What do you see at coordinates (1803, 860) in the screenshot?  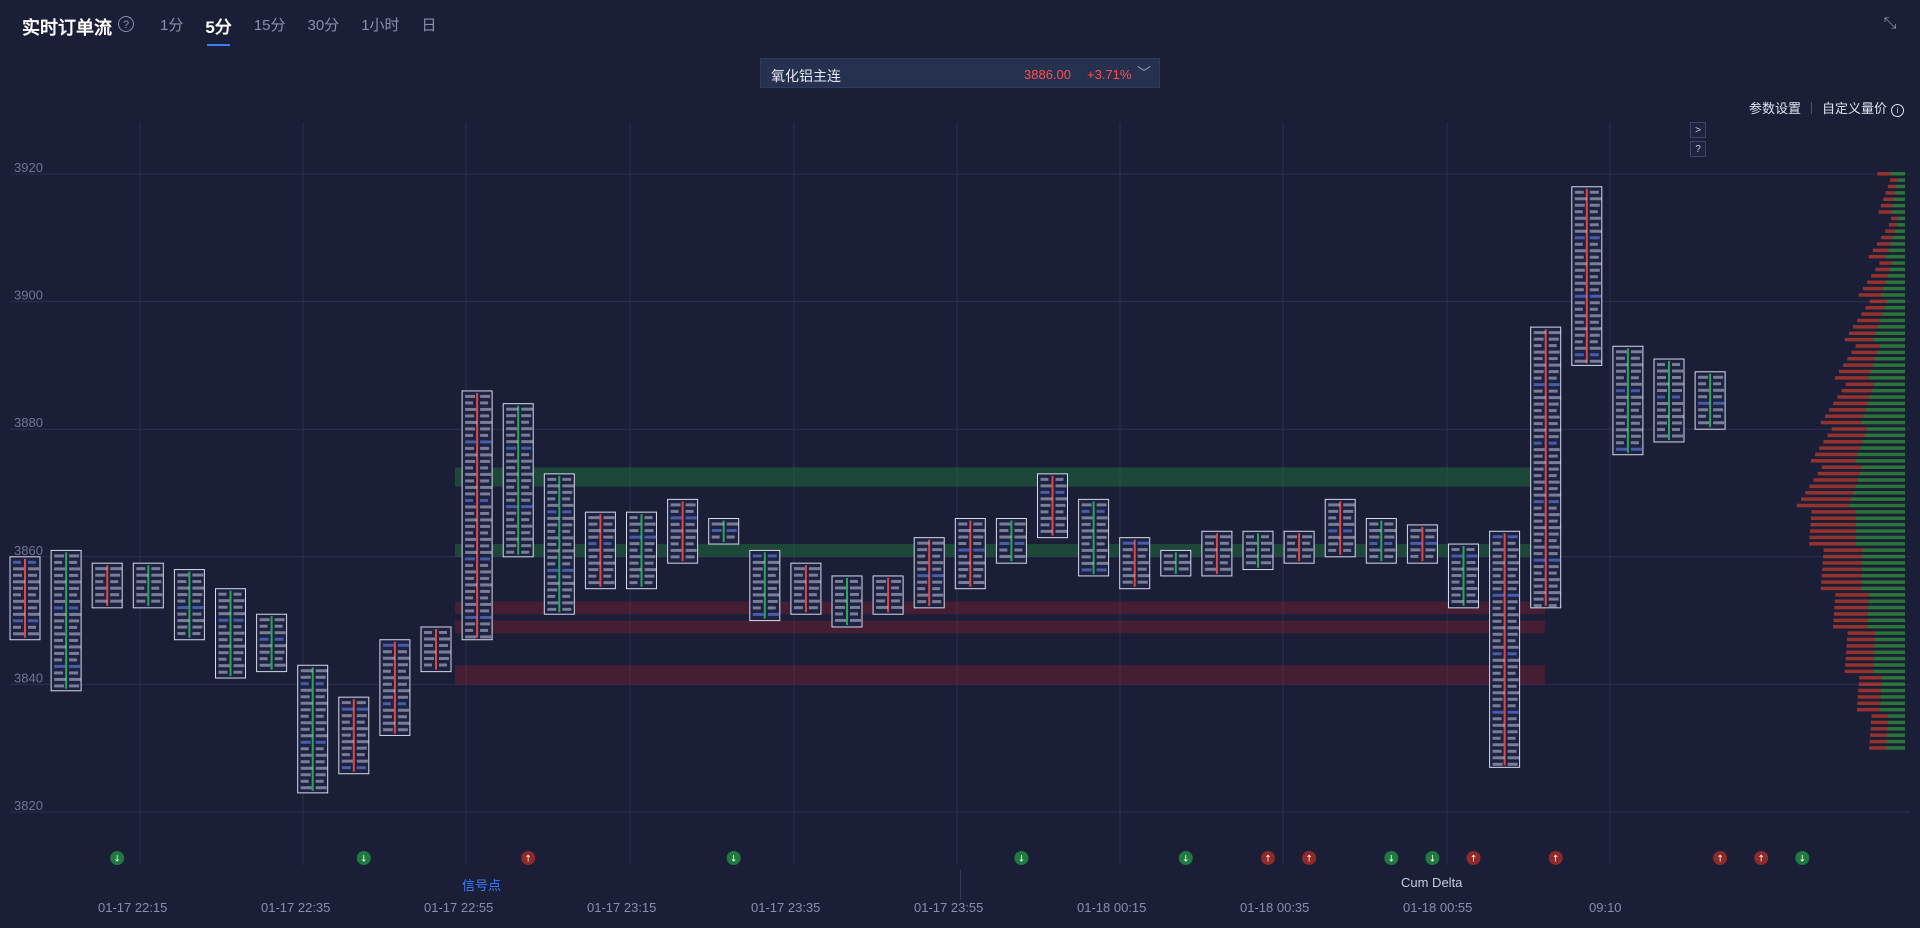 I see `arrow-down-icon: ↓` at bounding box center [1803, 860].